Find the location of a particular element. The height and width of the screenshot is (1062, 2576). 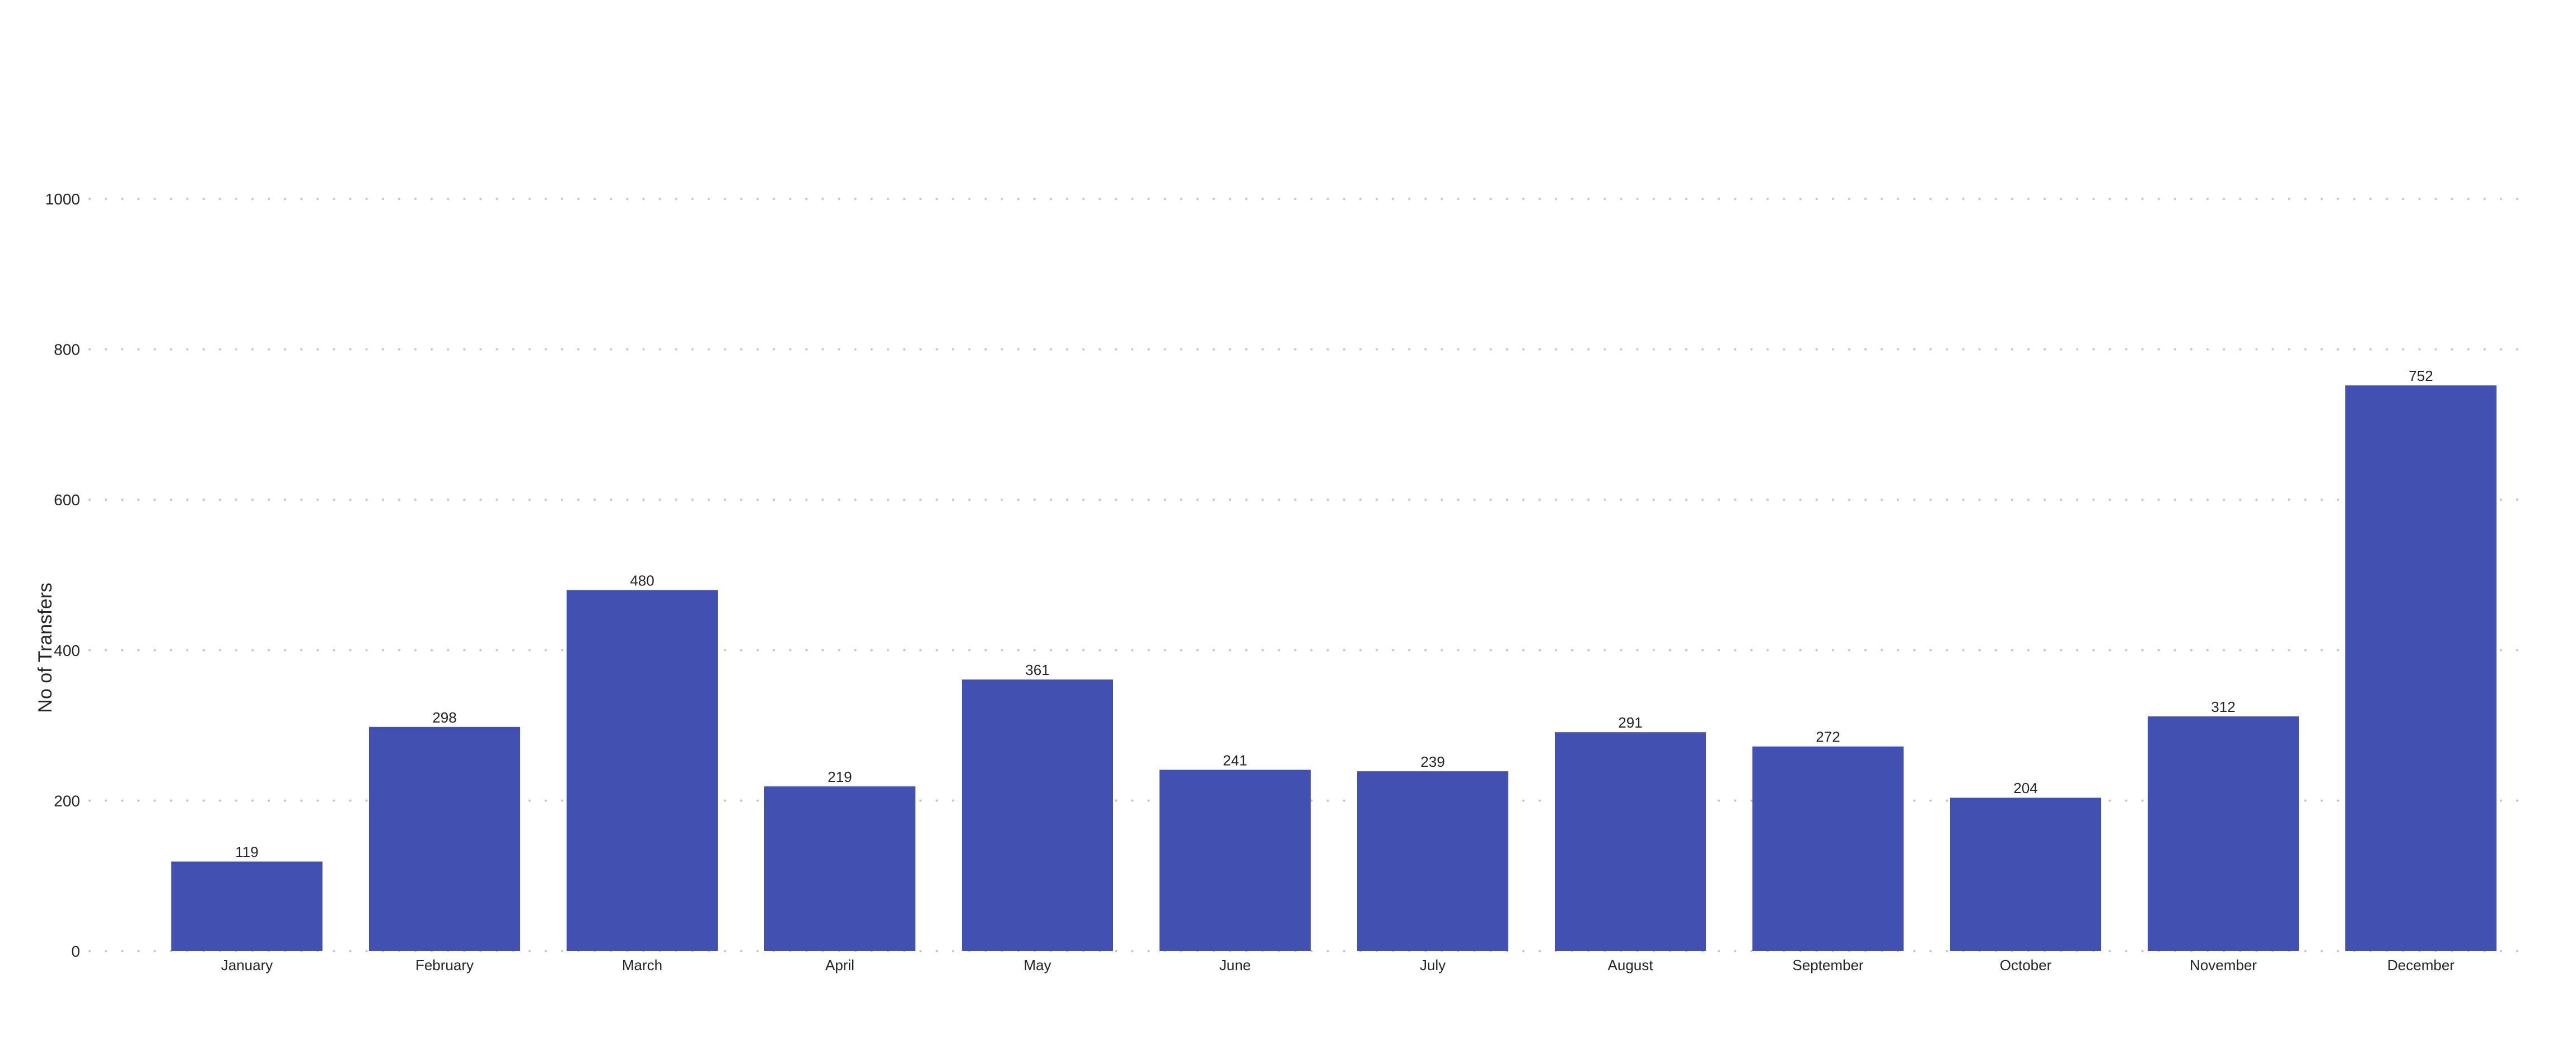

x-tick-label: January is located at coordinates (247, 965).